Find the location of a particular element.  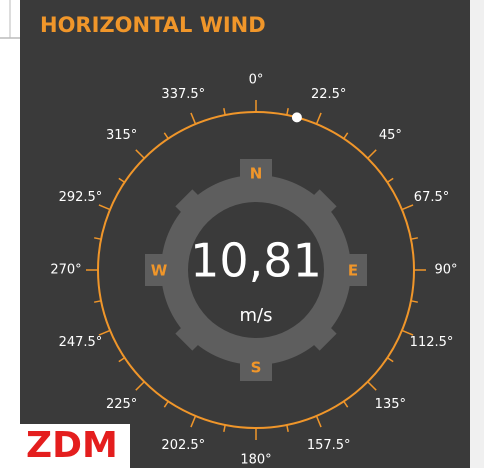

cardinal: S is located at coordinates (256, 368).